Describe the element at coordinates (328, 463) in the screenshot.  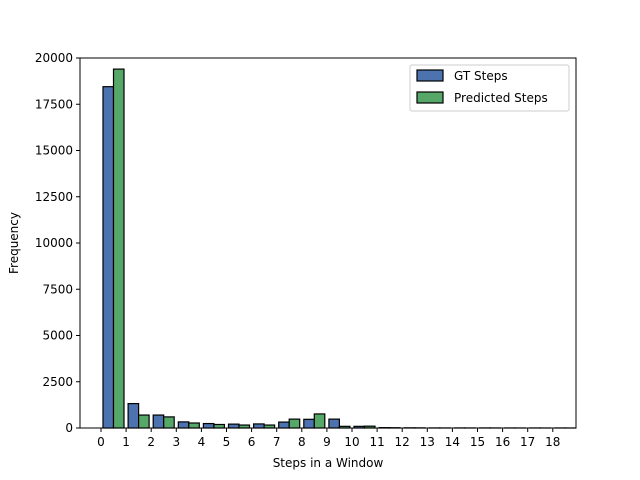
I see `x-axis-label: Steps in a Window` at that location.